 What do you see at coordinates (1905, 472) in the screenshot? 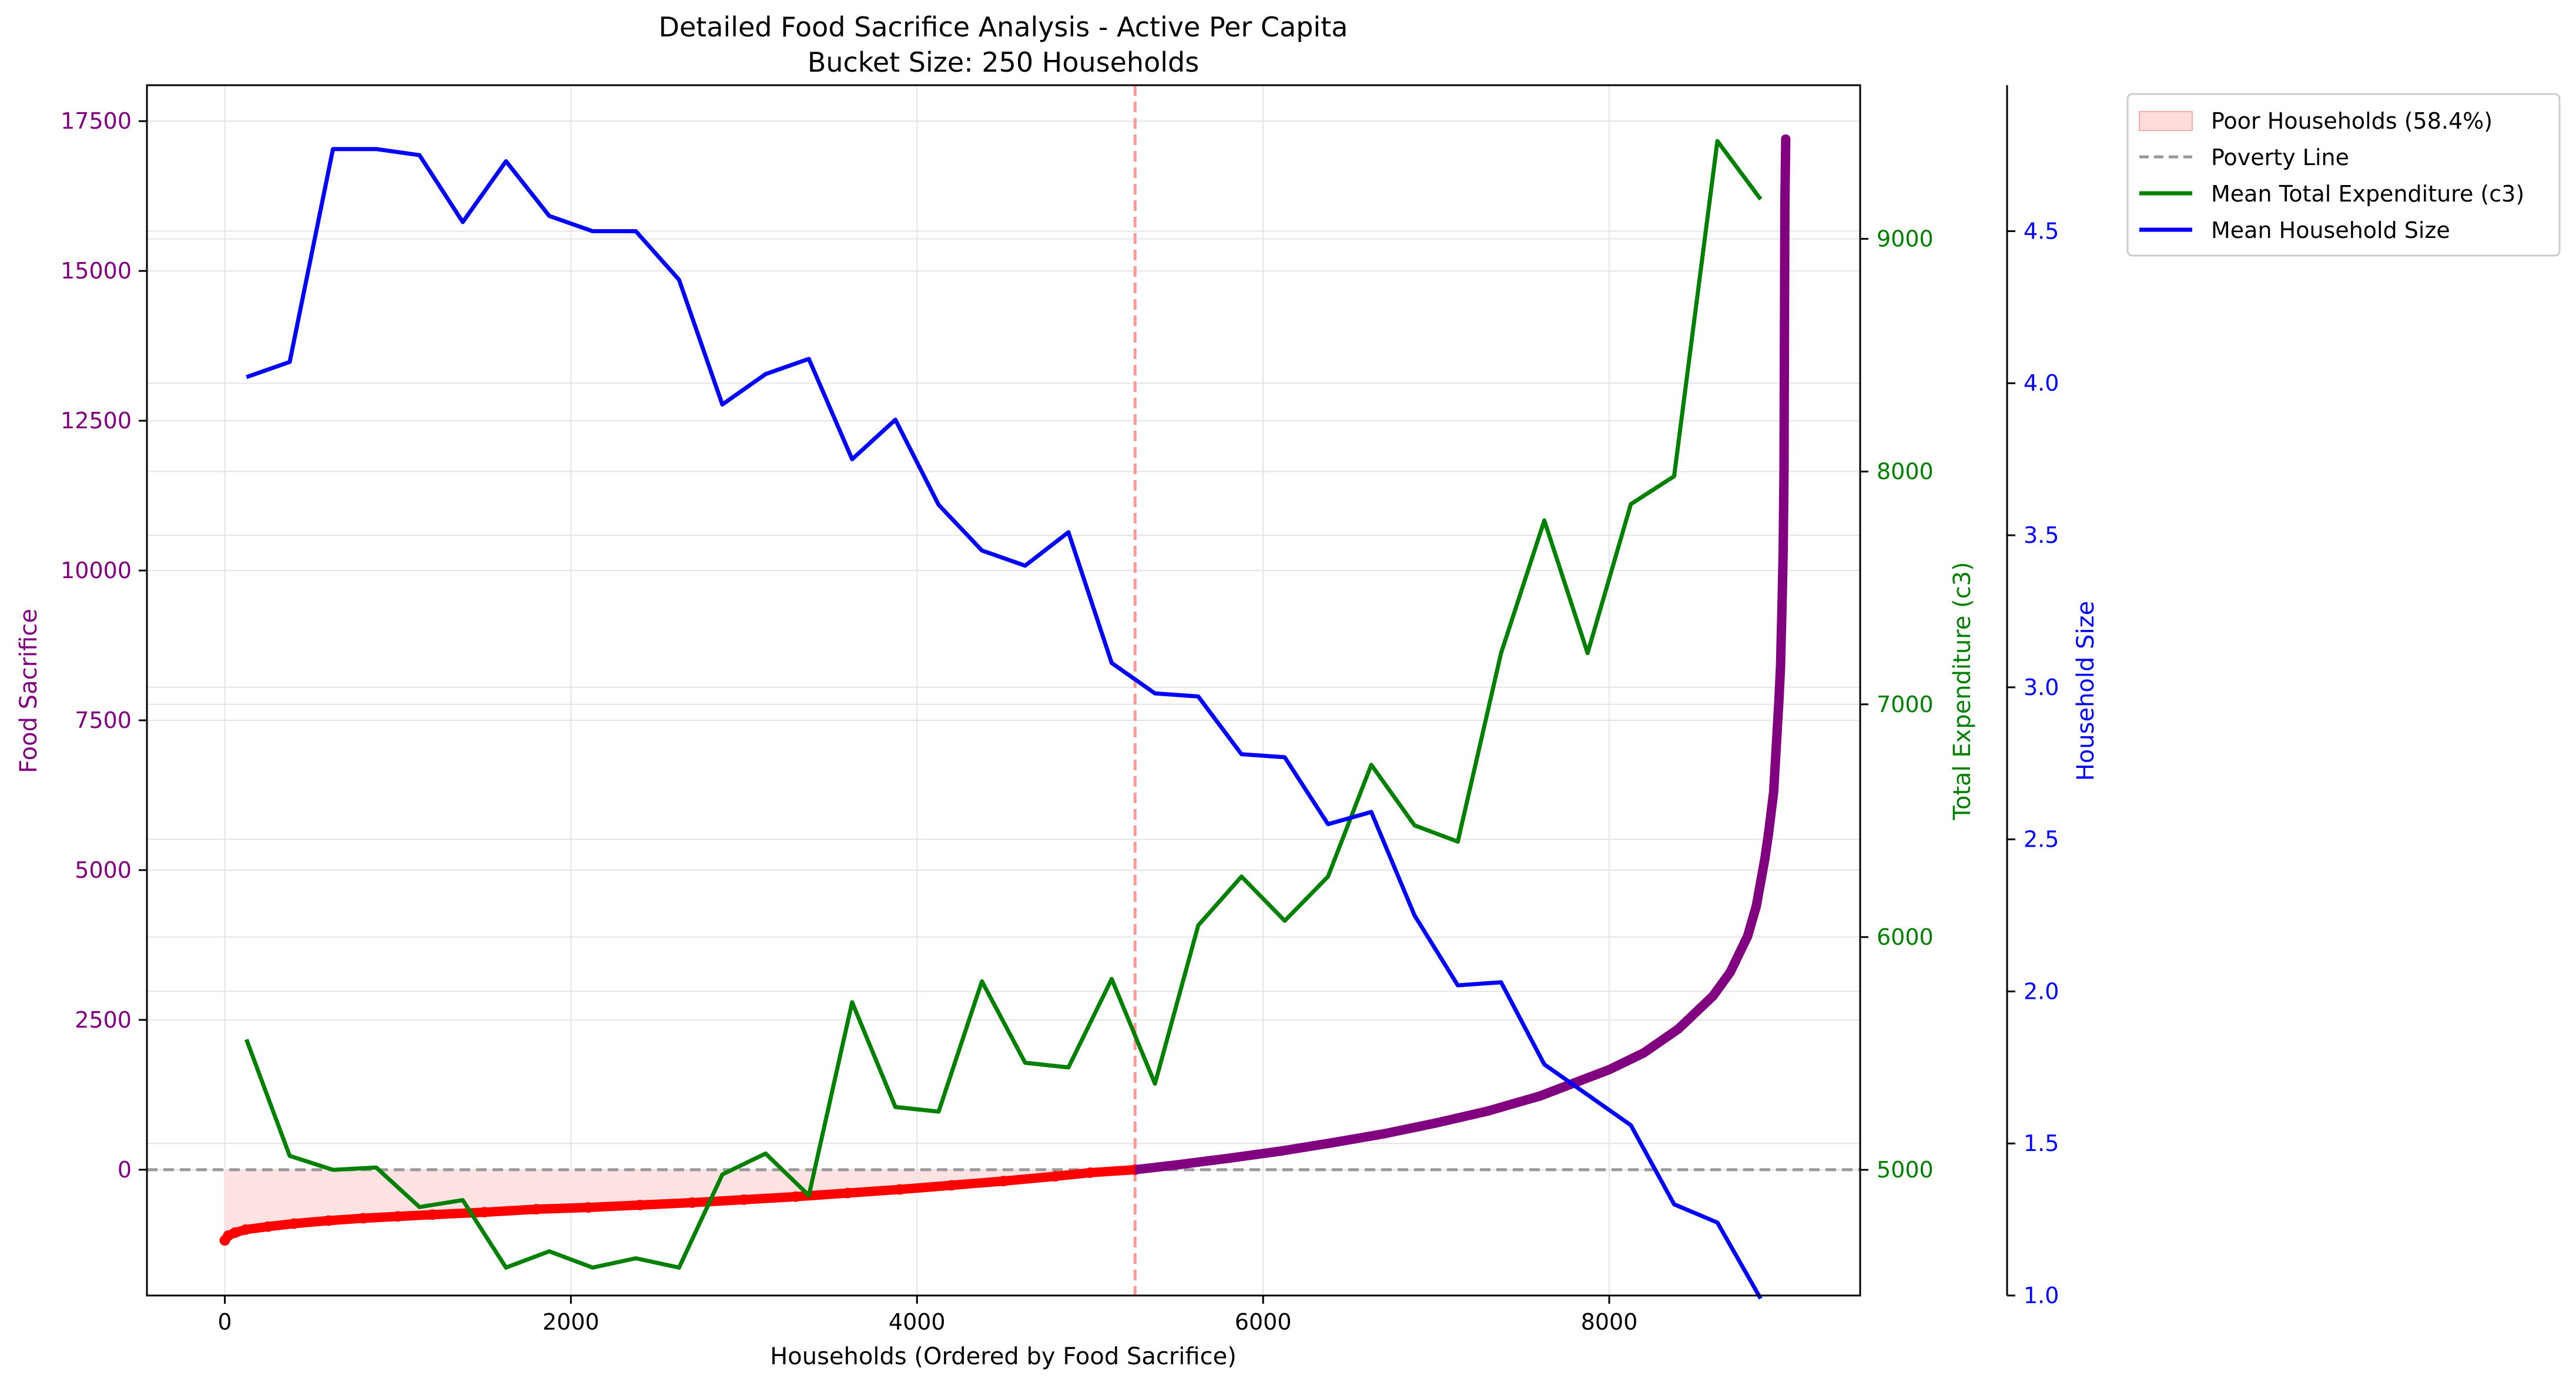
I see `y-right-expenditure-tick-label: 8000` at bounding box center [1905, 472].